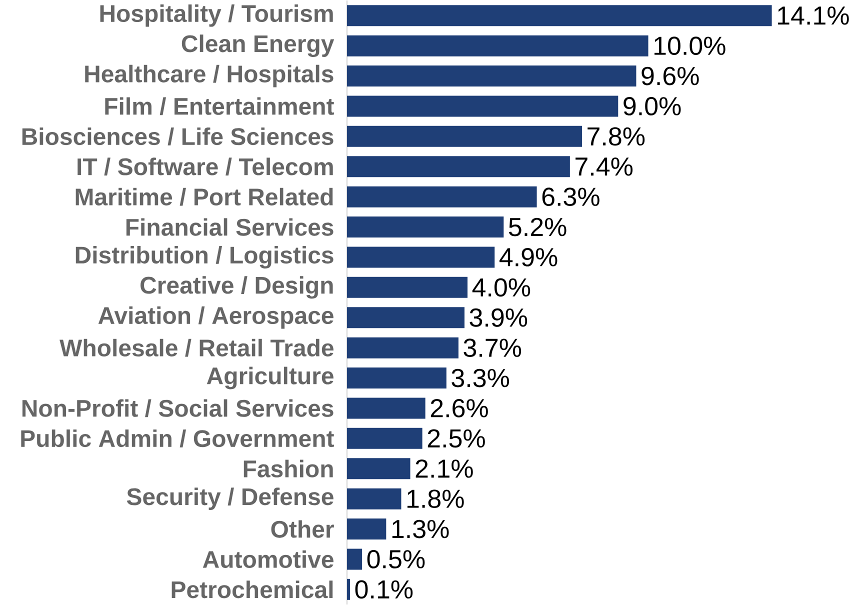 The width and height of the screenshot is (861, 608). I want to click on y-tick-label: Biosciences / Life Sciences, so click(178, 137).